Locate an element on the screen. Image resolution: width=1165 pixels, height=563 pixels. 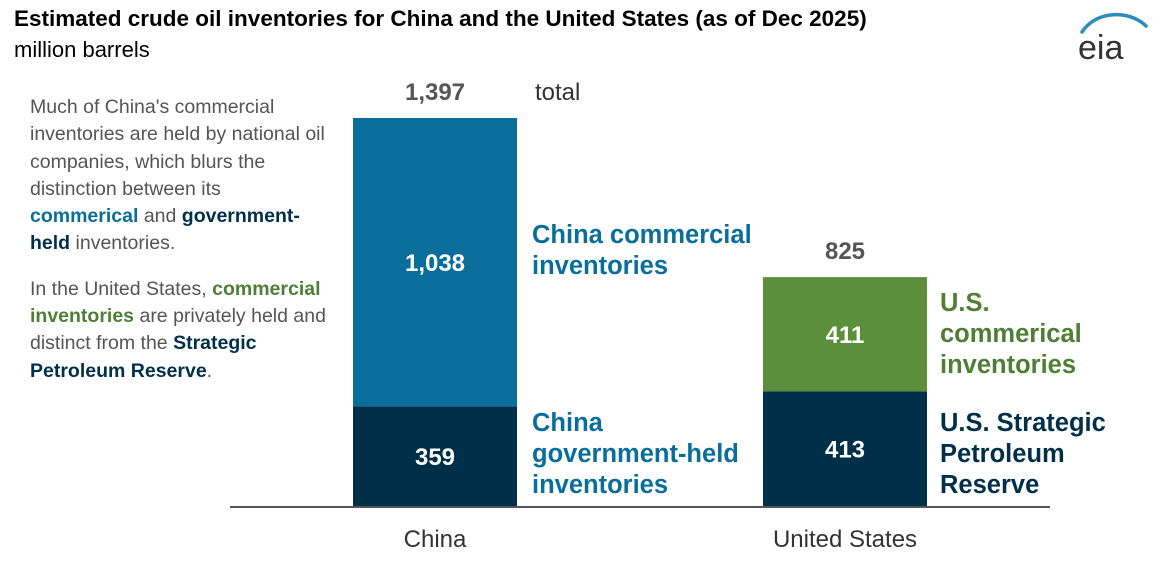
series-label-china-government: China government-held inventories is located at coordinates (635, 454).